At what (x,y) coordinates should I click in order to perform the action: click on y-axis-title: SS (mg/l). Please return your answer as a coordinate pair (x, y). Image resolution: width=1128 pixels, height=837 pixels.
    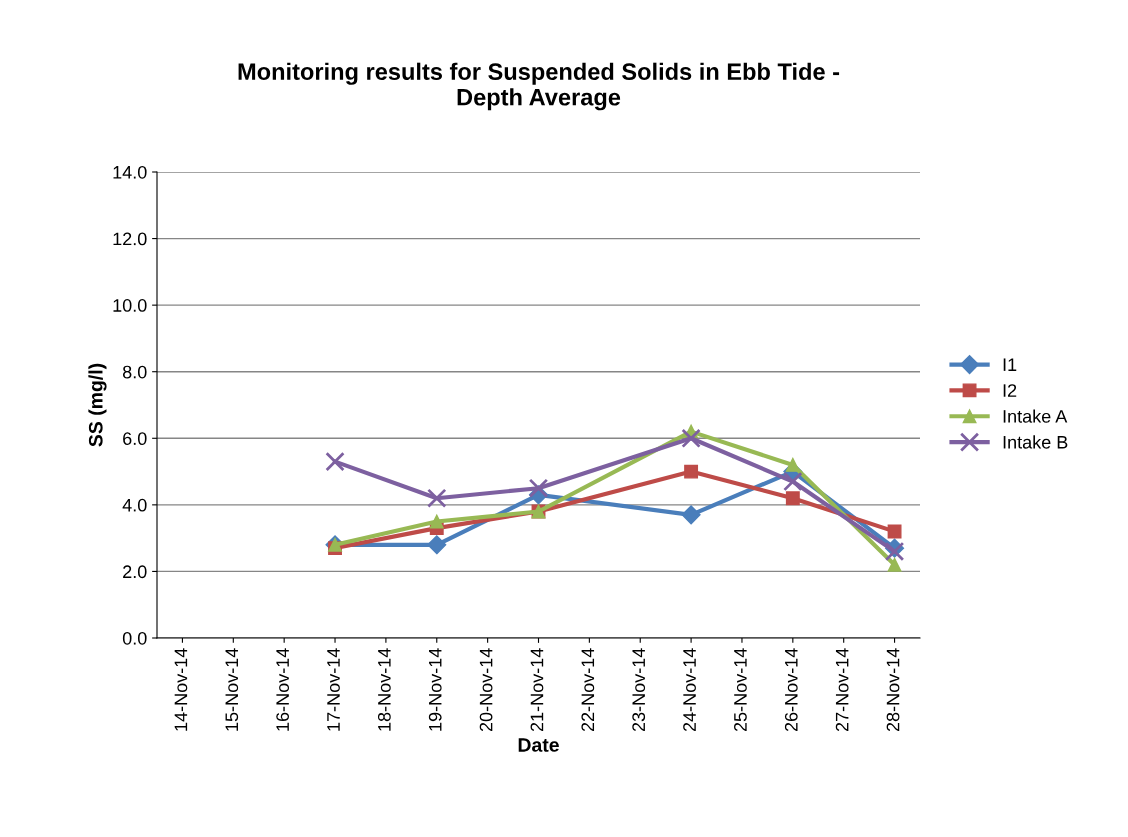
    Looking at the image, I should click on (97, 405).